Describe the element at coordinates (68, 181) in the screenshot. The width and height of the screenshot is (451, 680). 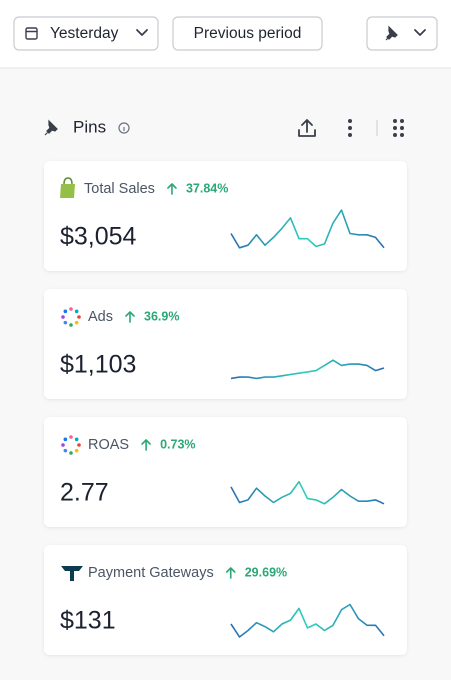
I see `shopify-handle` at that location.